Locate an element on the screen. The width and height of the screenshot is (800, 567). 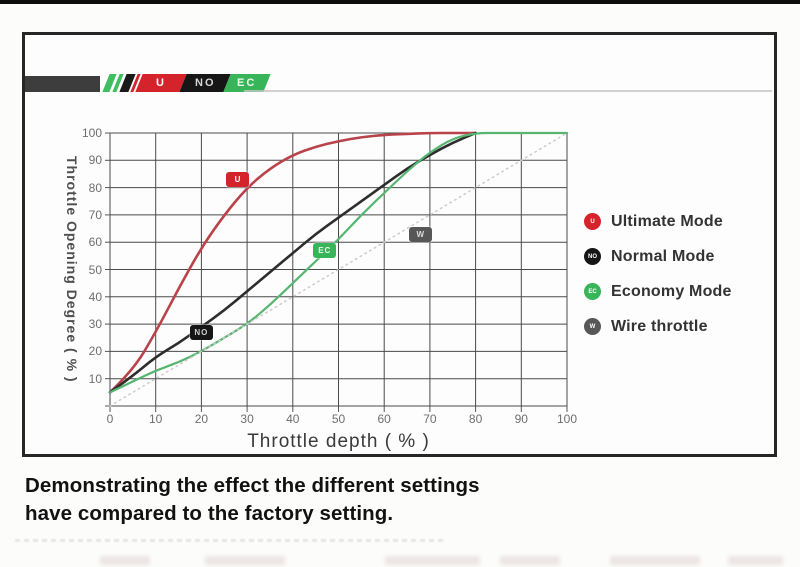
y-tick-label: 90 is located at coordinates (95, 160).